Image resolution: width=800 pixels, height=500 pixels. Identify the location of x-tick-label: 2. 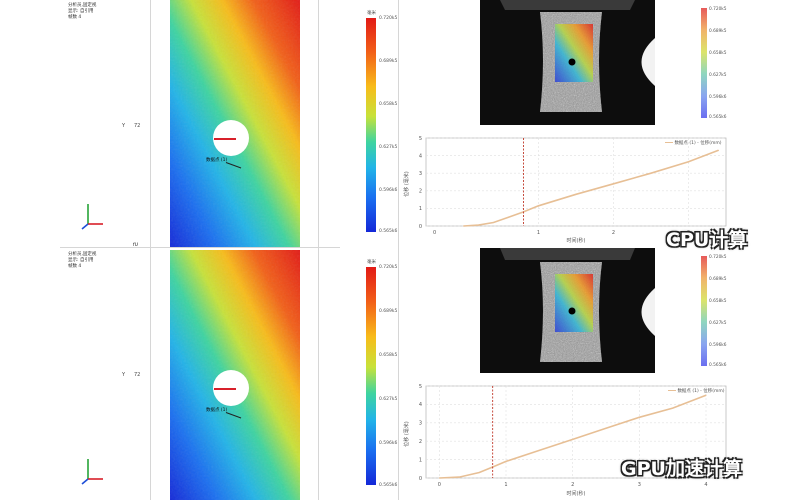
(572, 485).